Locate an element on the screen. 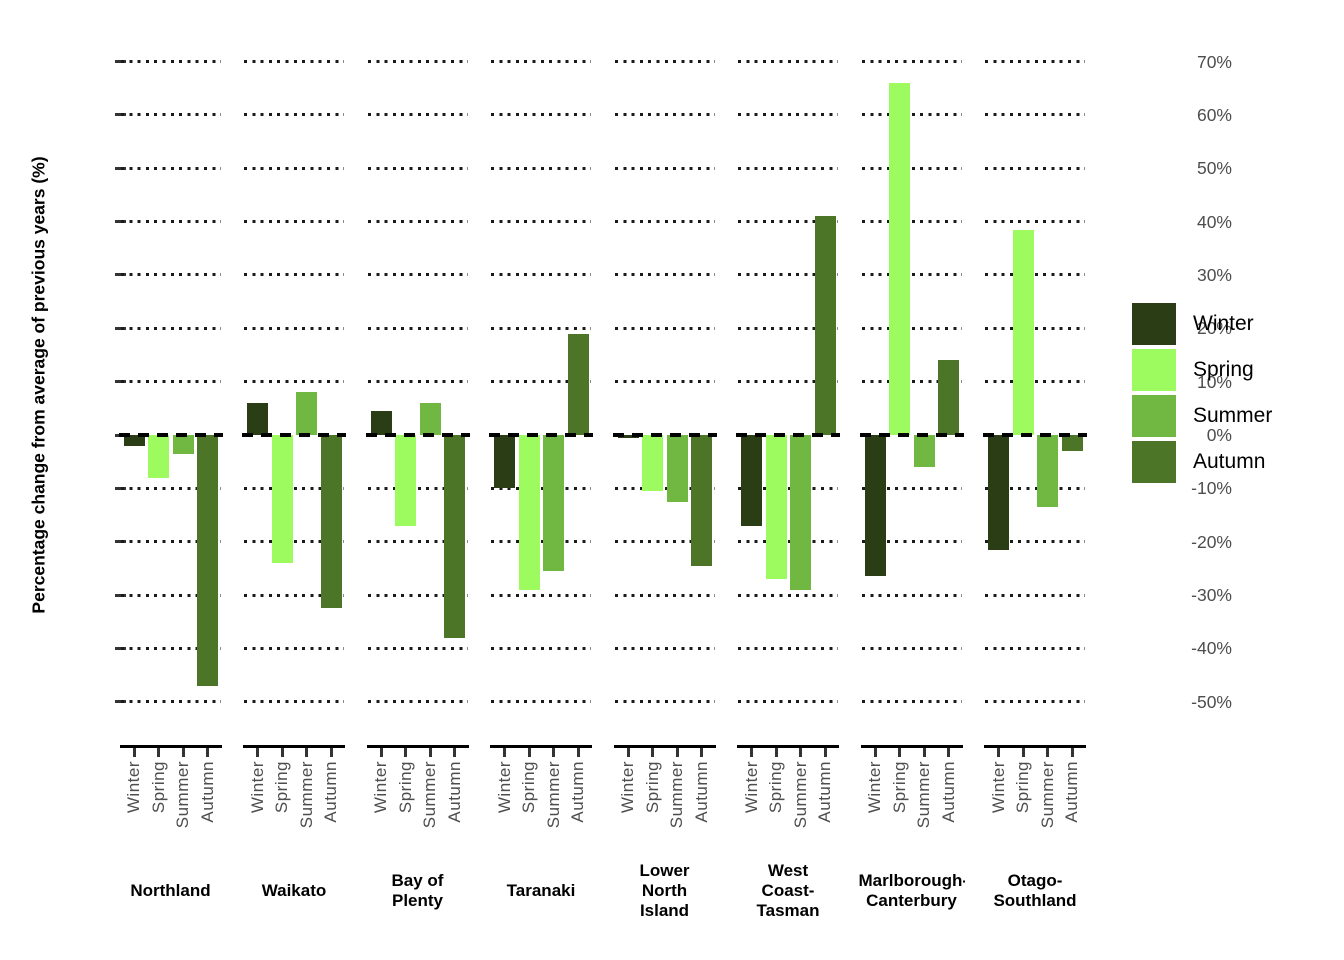 The height and width of the screenshot is (960, 1344). y-tick-label: -50% is located at coordinates (1211, 701).